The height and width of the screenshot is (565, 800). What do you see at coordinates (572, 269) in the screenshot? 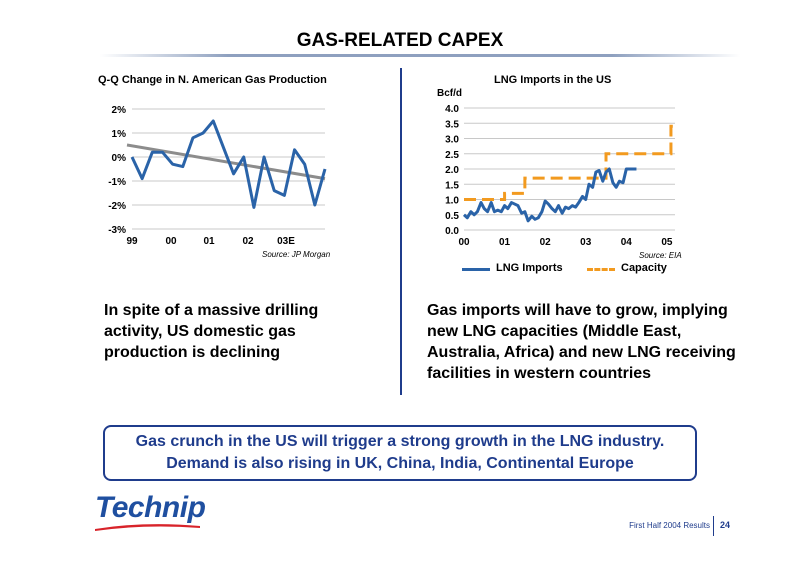
I see `legend: LNG Imports Capacity` at bounding box center [572, 269].